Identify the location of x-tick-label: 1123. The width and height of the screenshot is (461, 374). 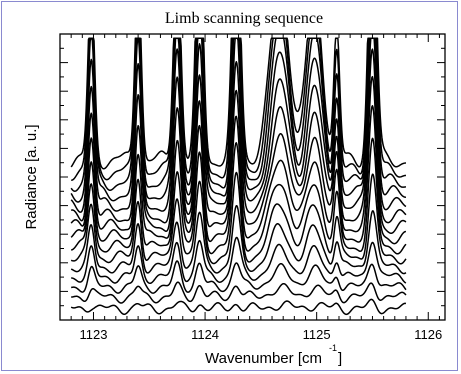
(93, 334).